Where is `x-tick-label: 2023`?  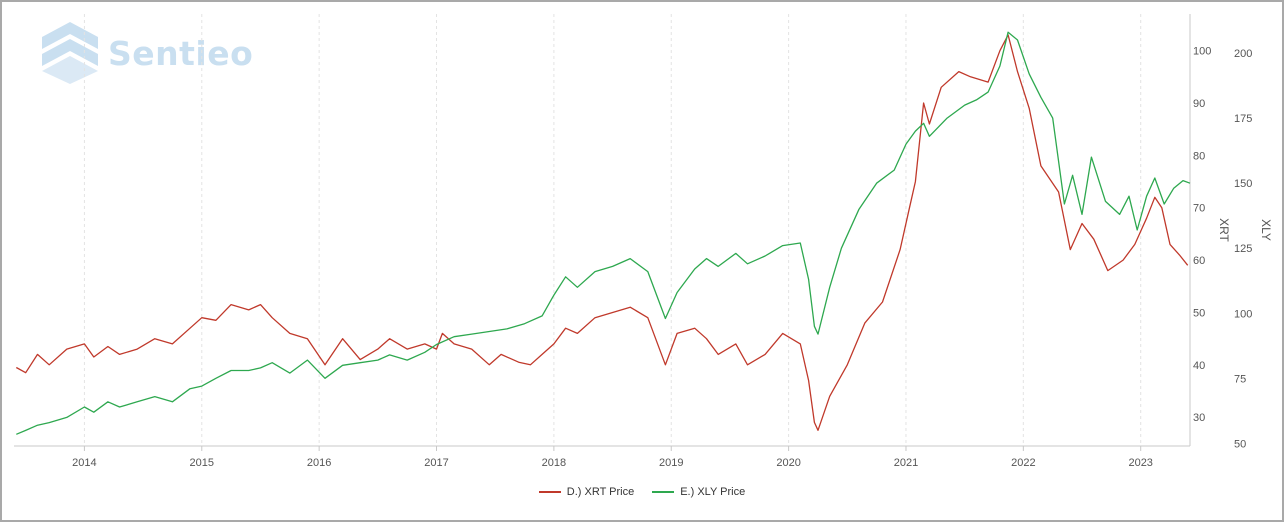 x-tick-label: 2023 is located at coordinates (1140, 463).